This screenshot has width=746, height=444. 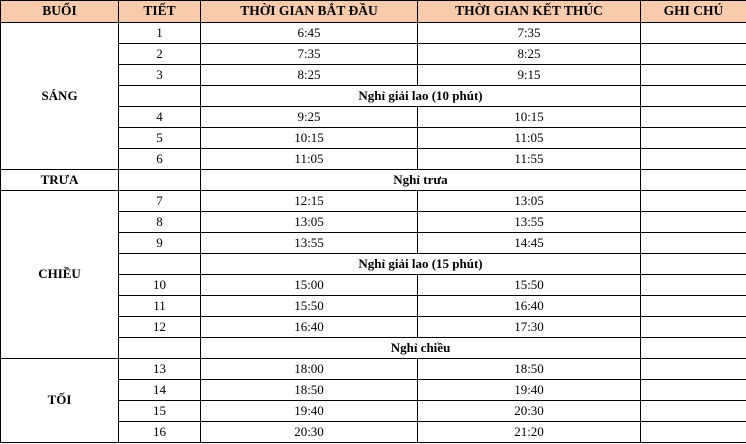 I want to click on period-number: 6, so click(x=159, y=159).